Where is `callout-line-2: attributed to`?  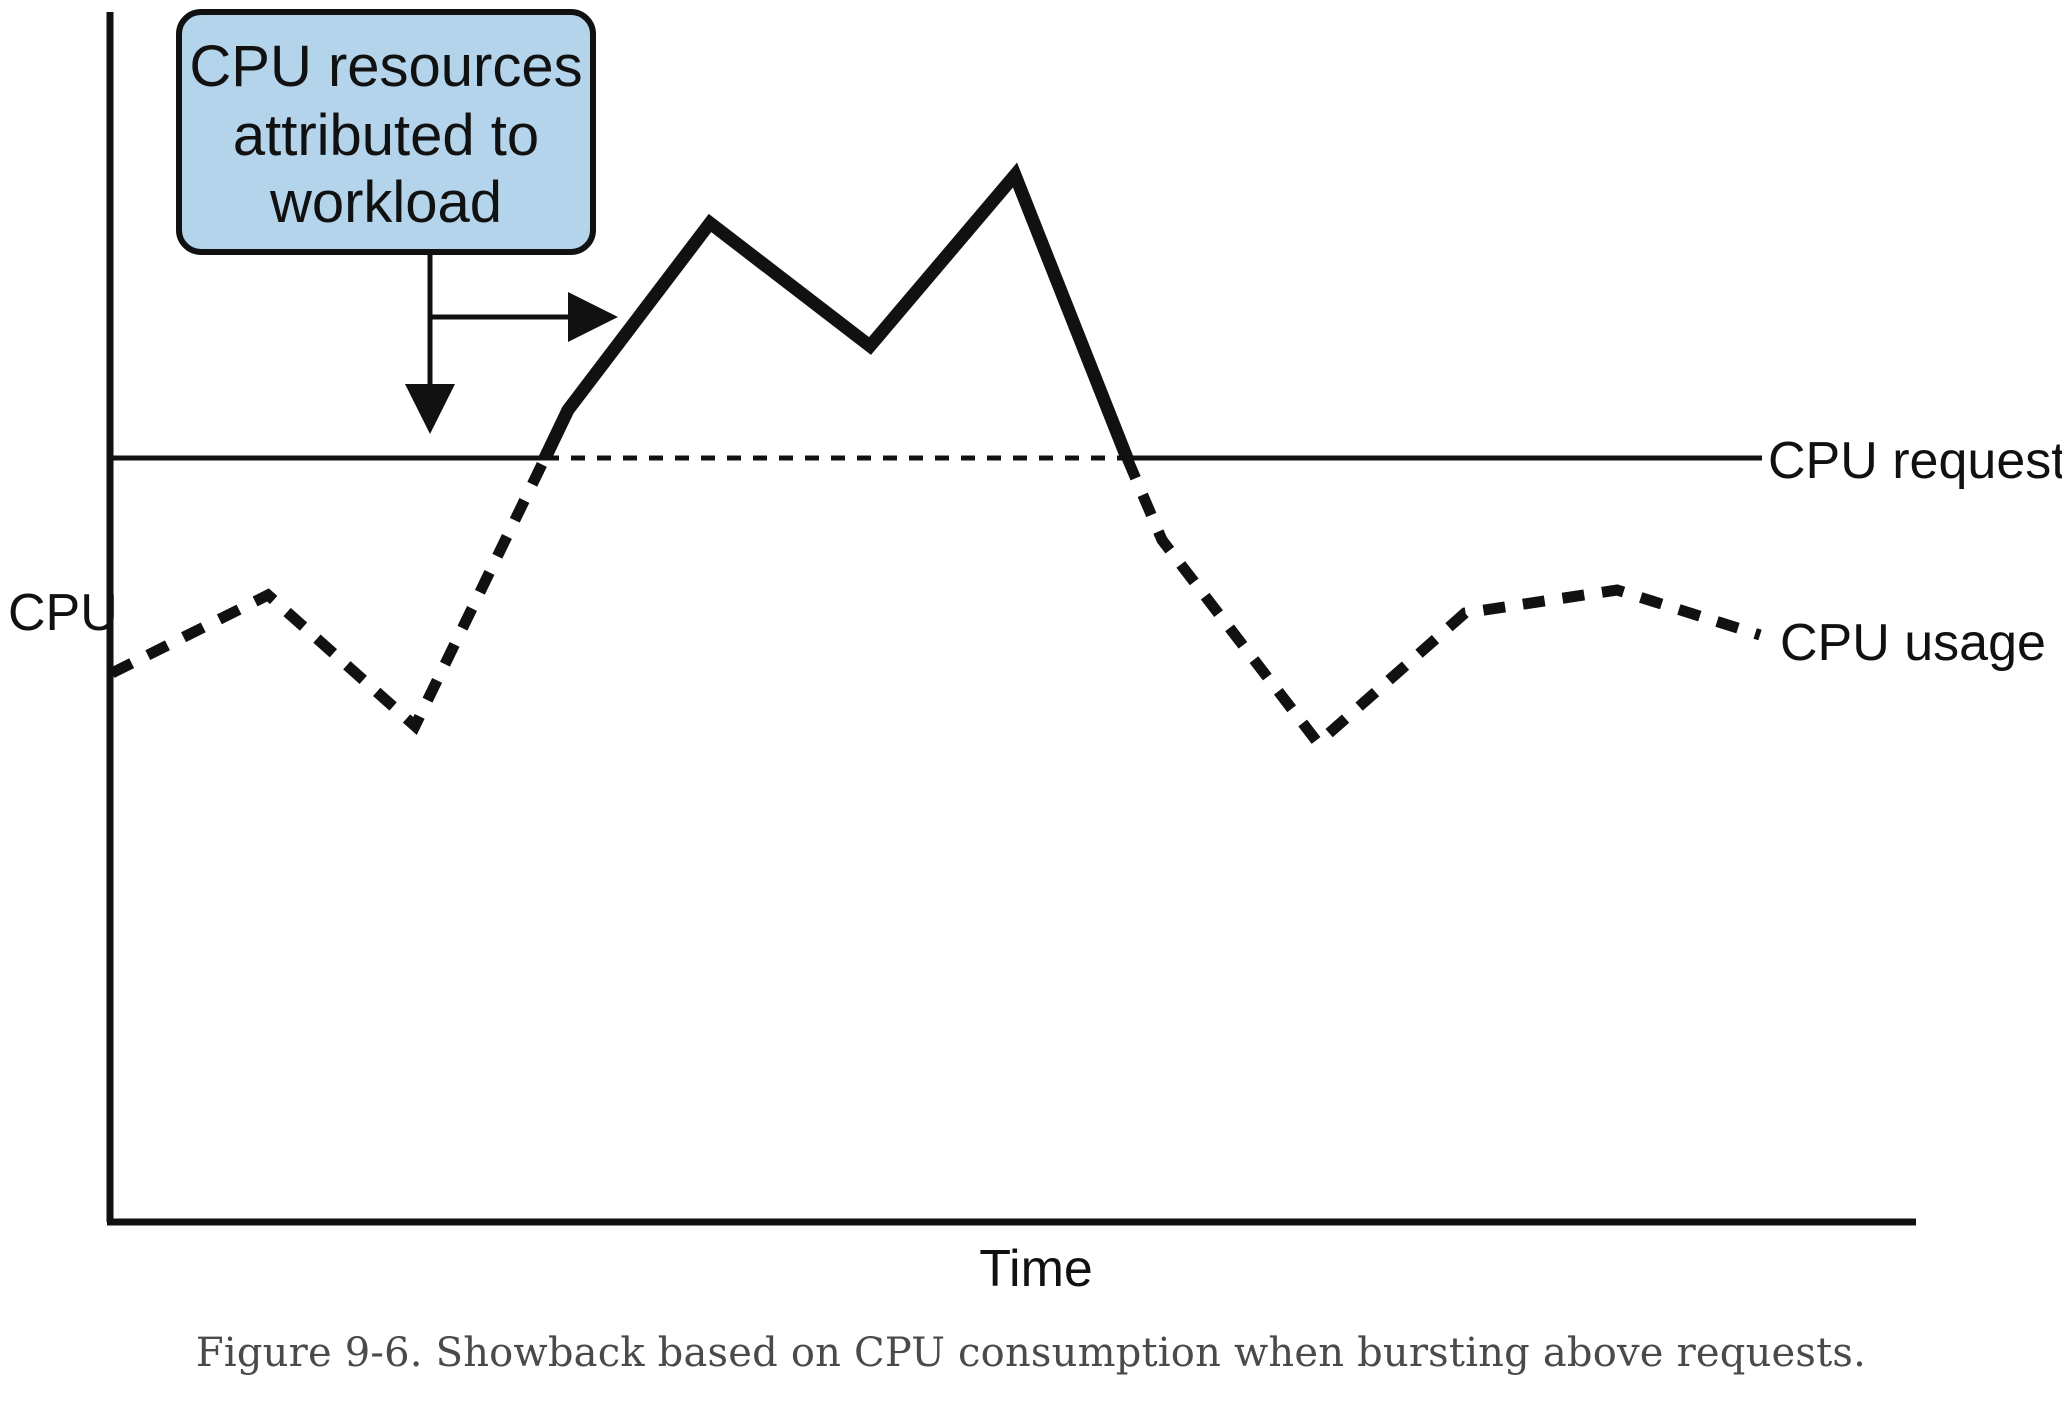 callout-line-2: attributed to is located at coordinates (386, 135).